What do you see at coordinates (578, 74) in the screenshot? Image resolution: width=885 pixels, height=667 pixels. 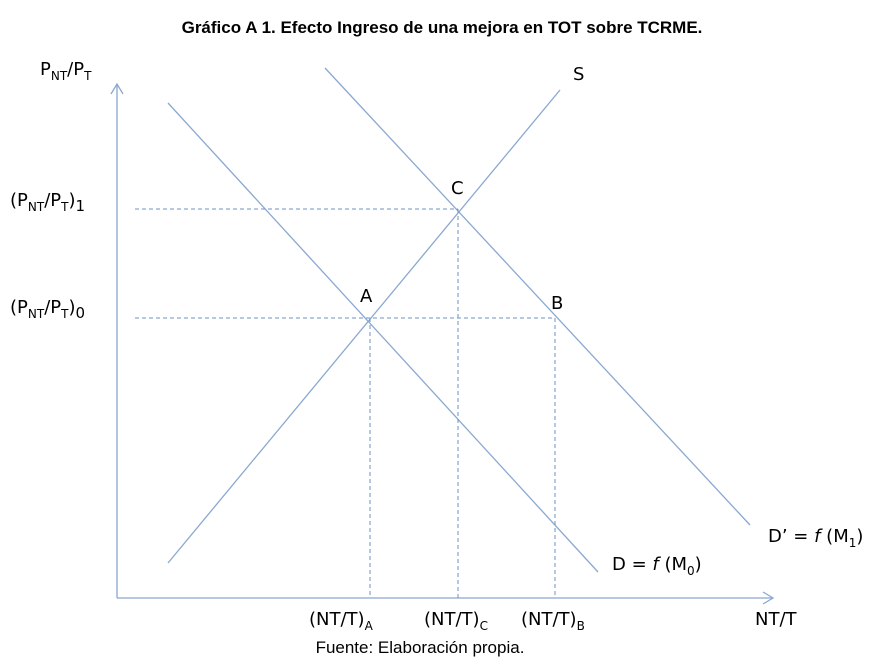 I see `curve-label: S` at bounding box center [578, 74].